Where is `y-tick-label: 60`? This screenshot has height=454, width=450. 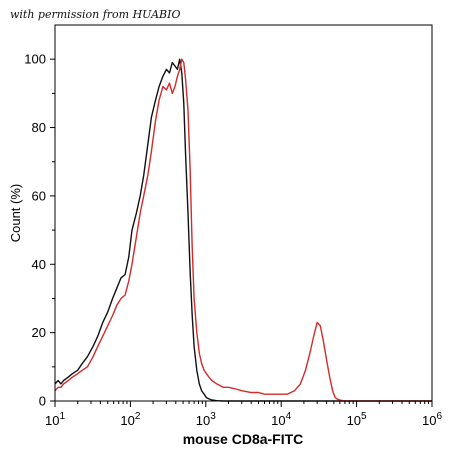 y-tick-label: 60 is located at coordinates (39, 195).